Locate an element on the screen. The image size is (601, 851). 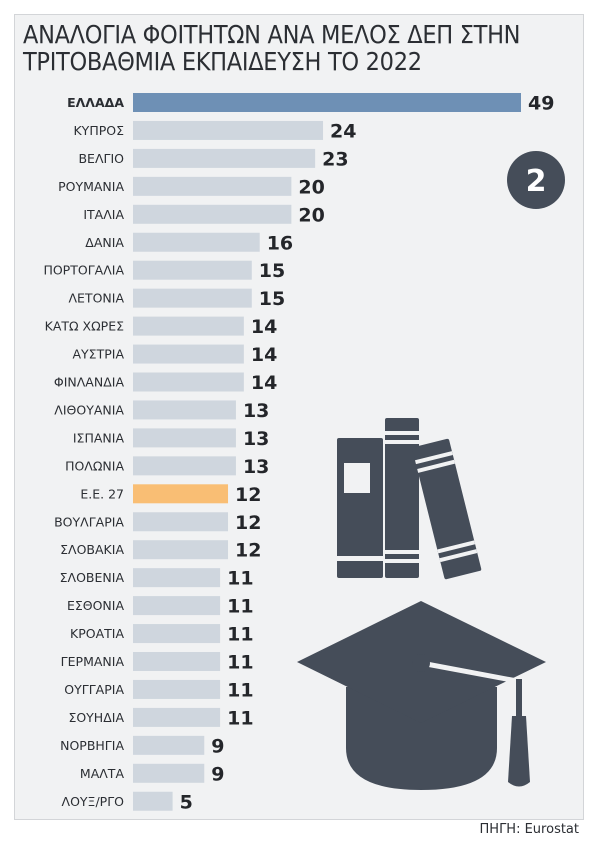
value-label: 5 is located at coordinates (186, 802).